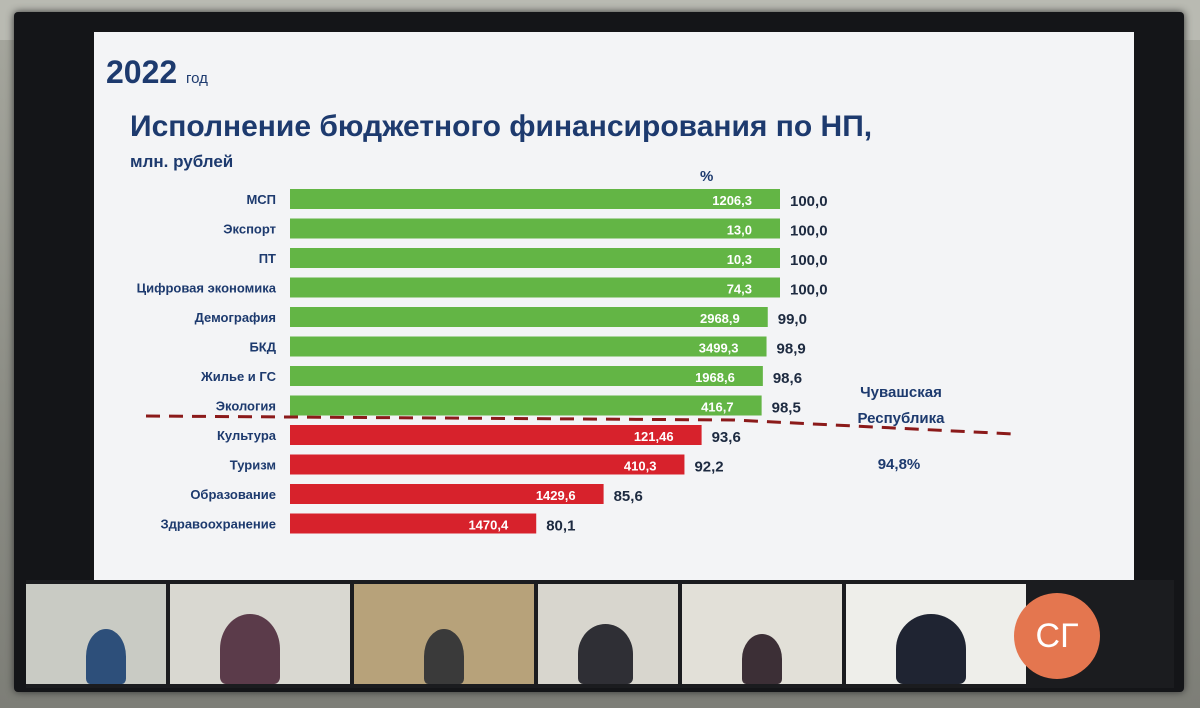 The width and height of the screenshot is (1200, 708). I want to click on threshold-value-label: 94,8%, so click(899, 464).